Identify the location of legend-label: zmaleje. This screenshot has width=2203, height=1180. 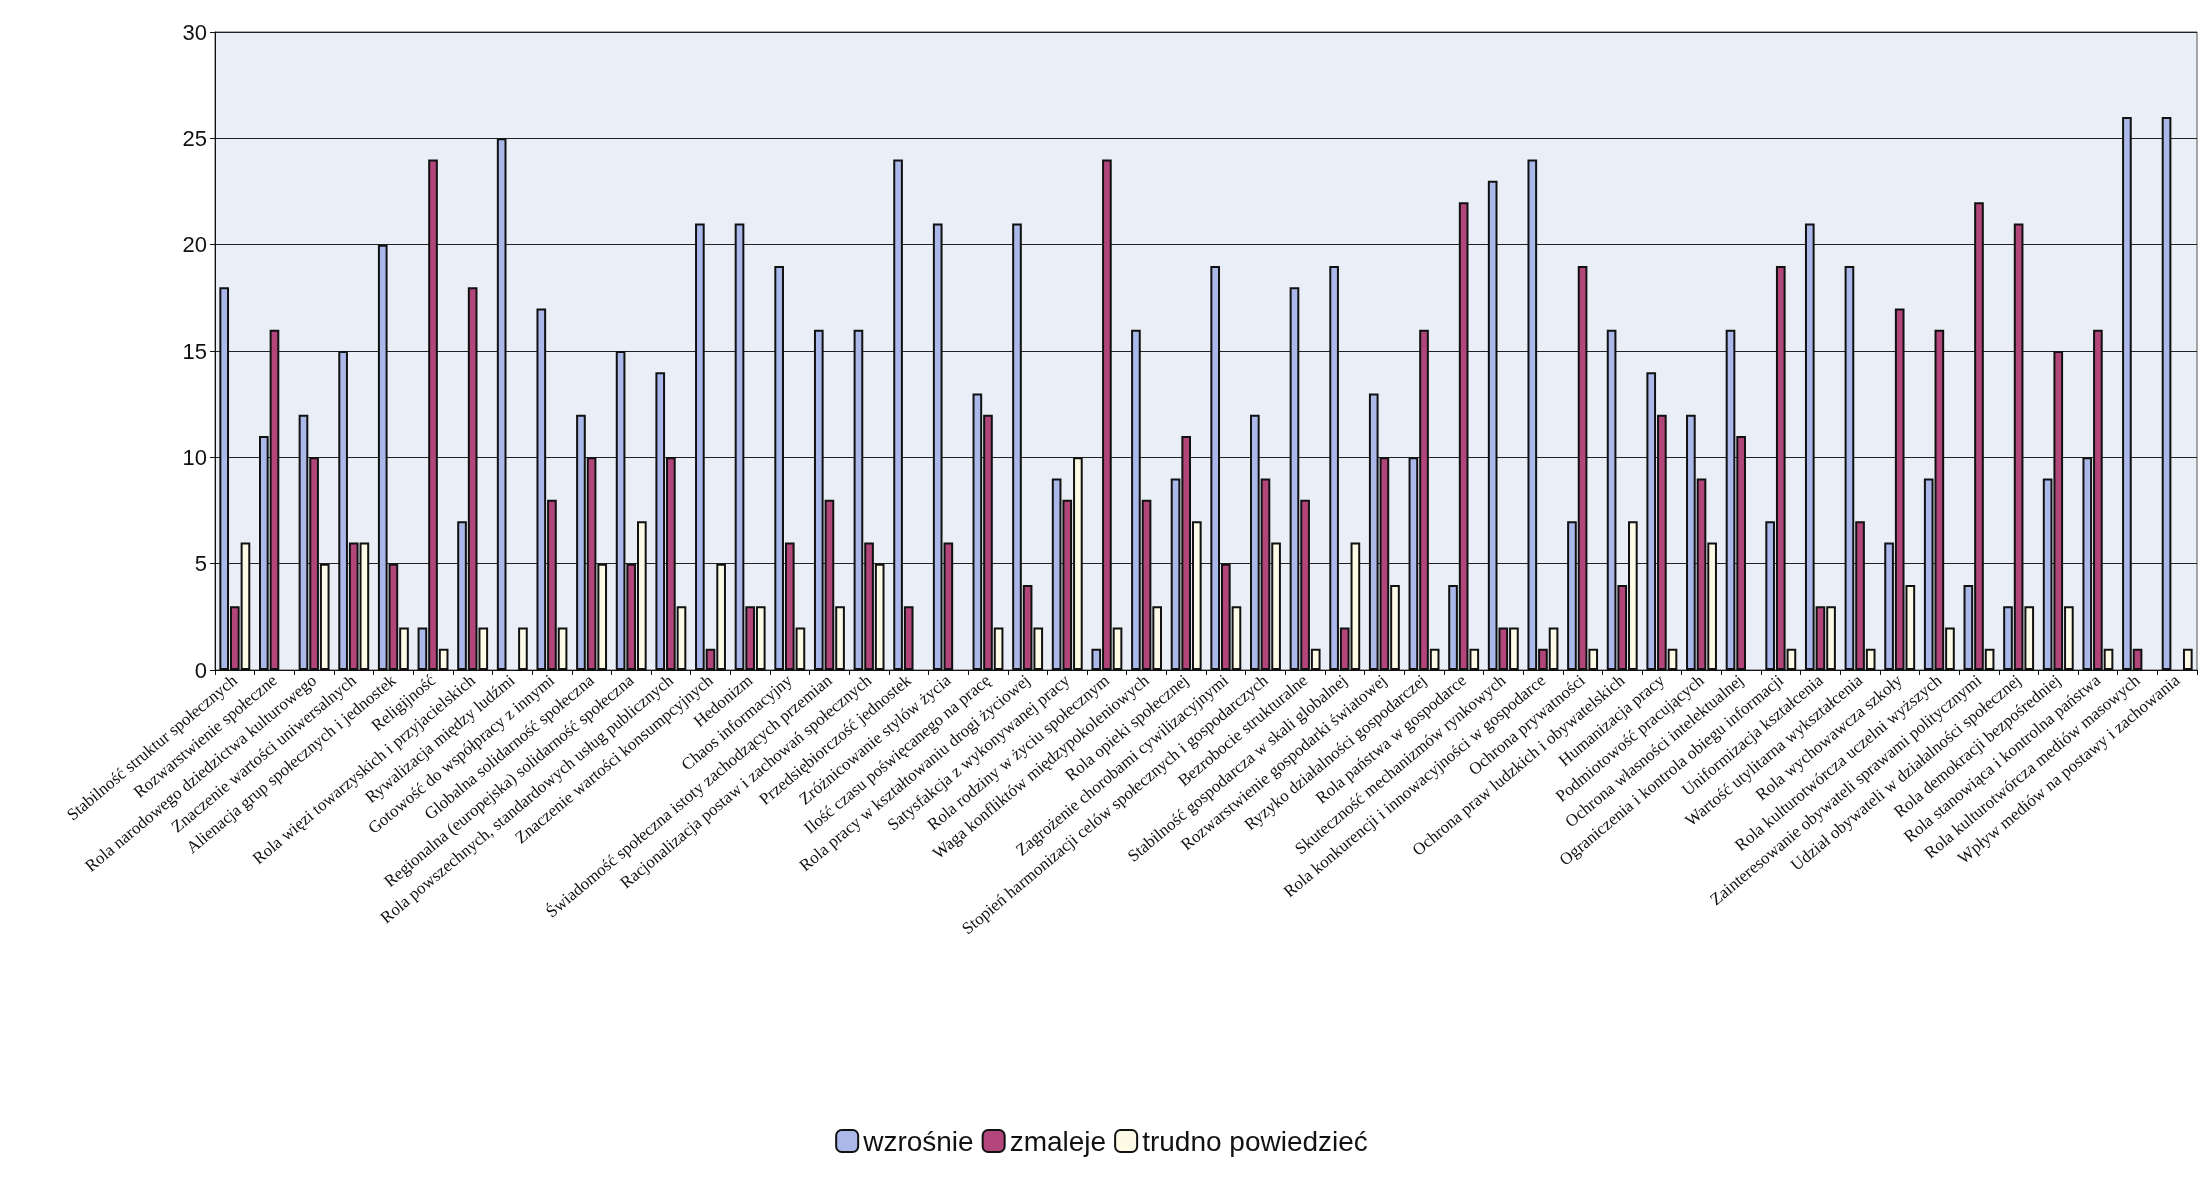
(1058, 1141).